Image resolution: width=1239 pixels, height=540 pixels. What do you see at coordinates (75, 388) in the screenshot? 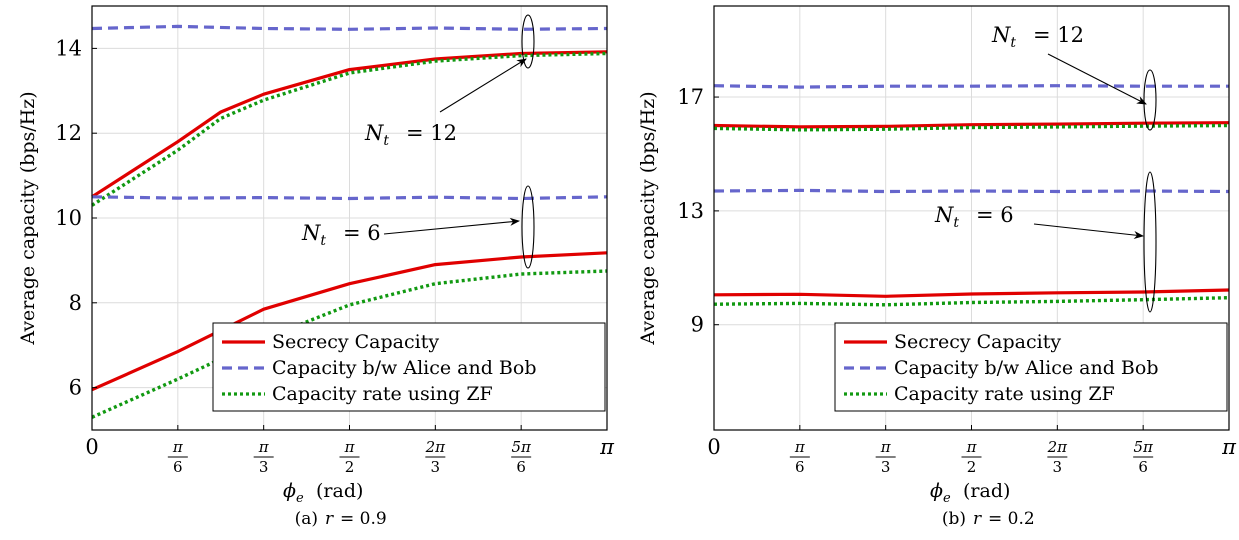
I see `y-tick-label: 6` at bounding box center [75, 388].